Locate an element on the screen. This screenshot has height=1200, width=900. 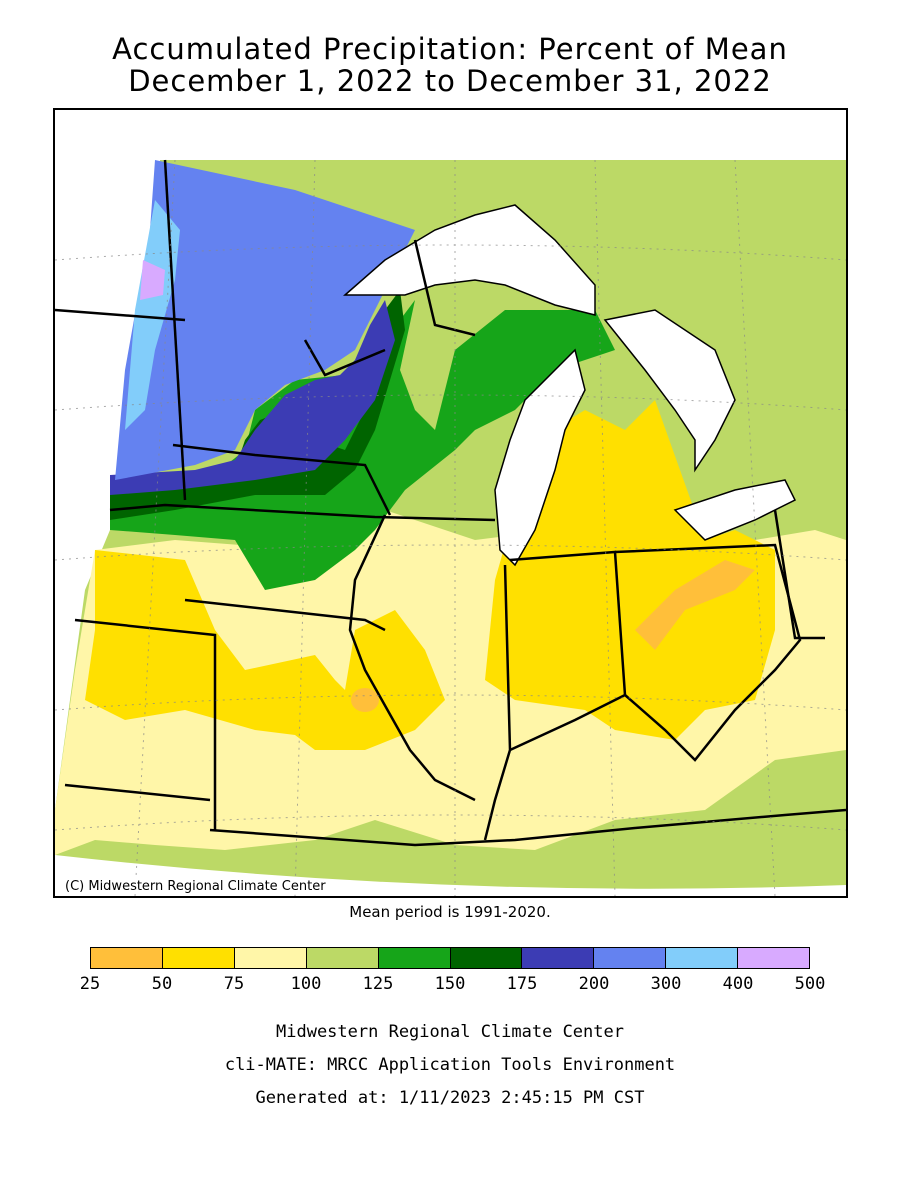
map-date-range: December 1, 2022 to December 31, 2022 is located at coordinates (450, 81).